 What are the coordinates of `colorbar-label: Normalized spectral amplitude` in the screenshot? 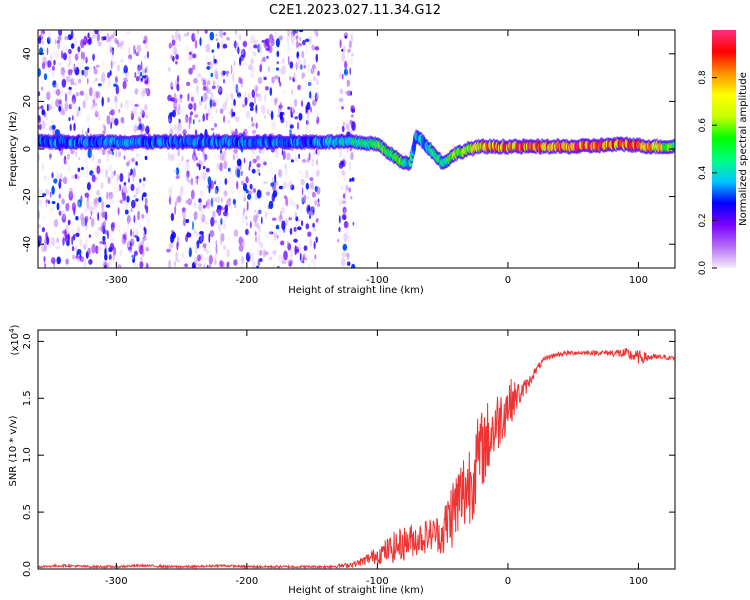 It's located at (743, 149).